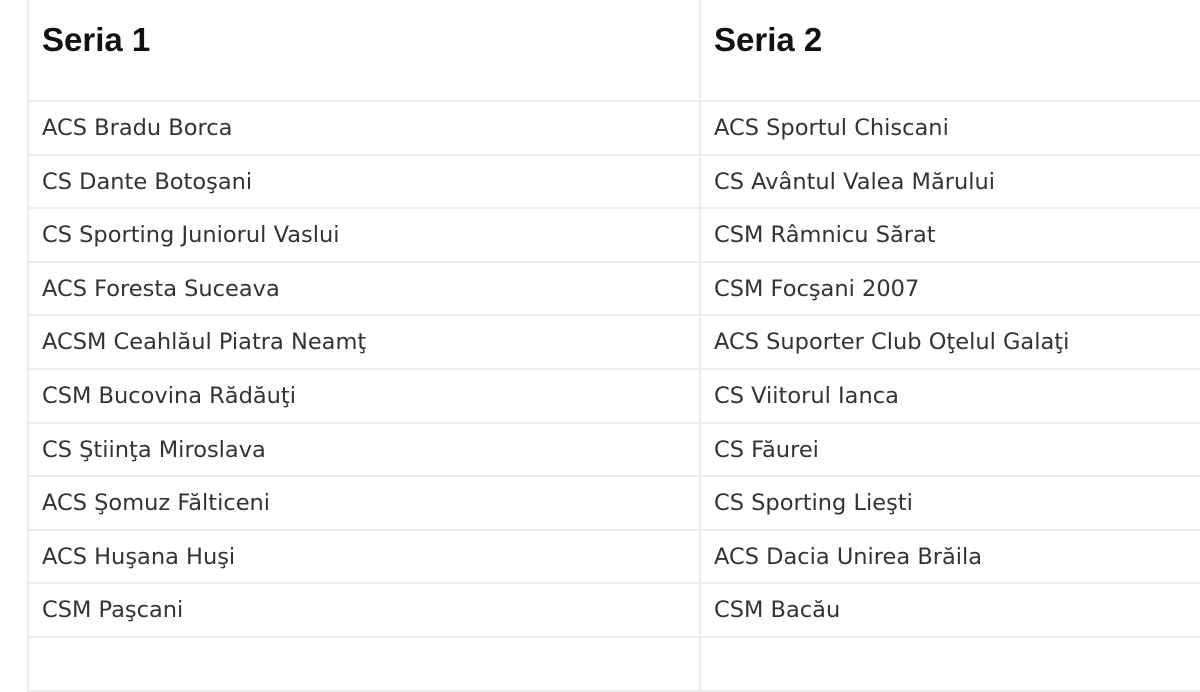 This screenshot has width=1200, height=692. I want to click on table-row: ACS Bradu Borca ACS Sportul Chiscani, so click(614, 129).